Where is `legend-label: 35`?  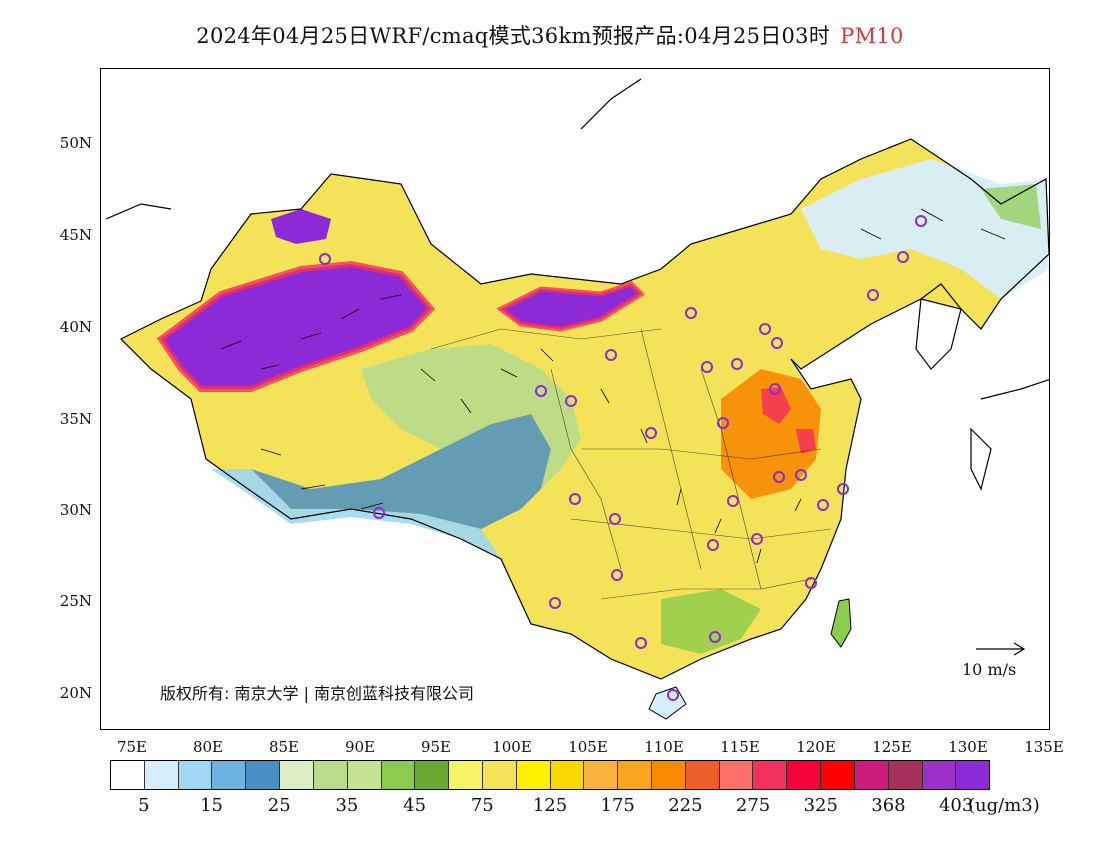 legend-label: 35 is located at coordinates (347, 805).